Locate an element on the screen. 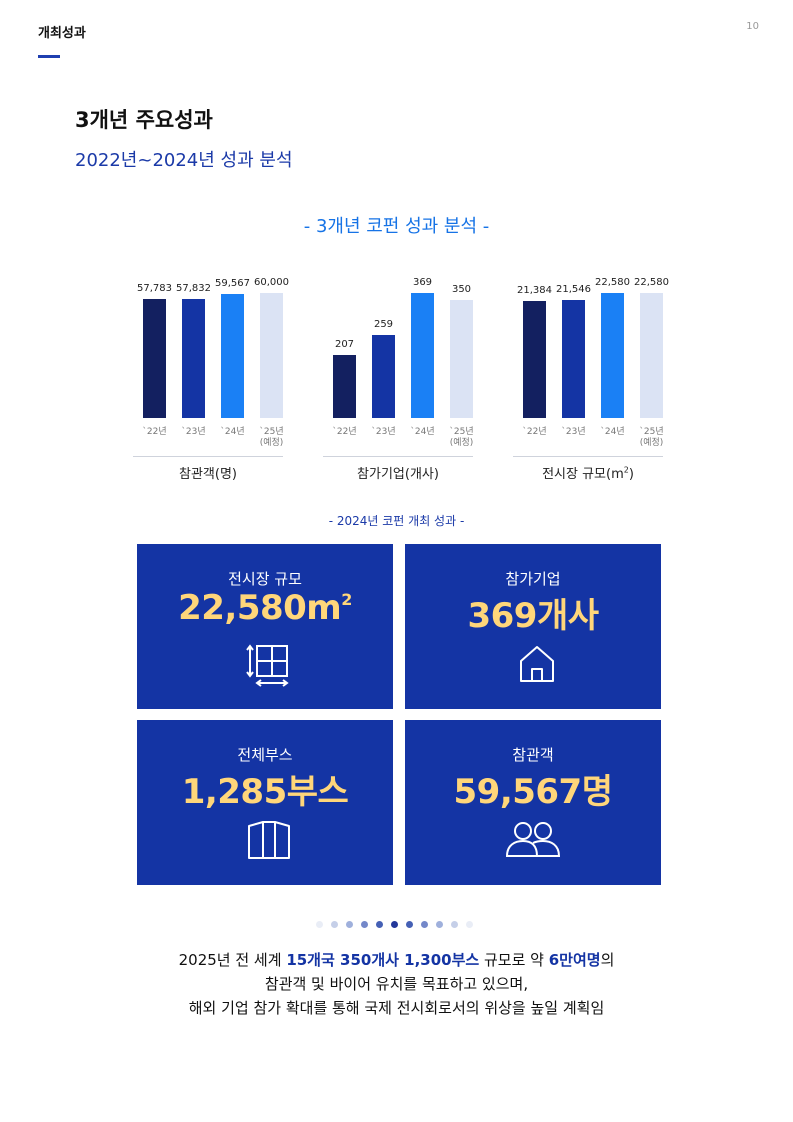 This screenshot has width=793, height=1122. card-exhibitors: 참가기업 369개사 is located at coordinates (533, 626).